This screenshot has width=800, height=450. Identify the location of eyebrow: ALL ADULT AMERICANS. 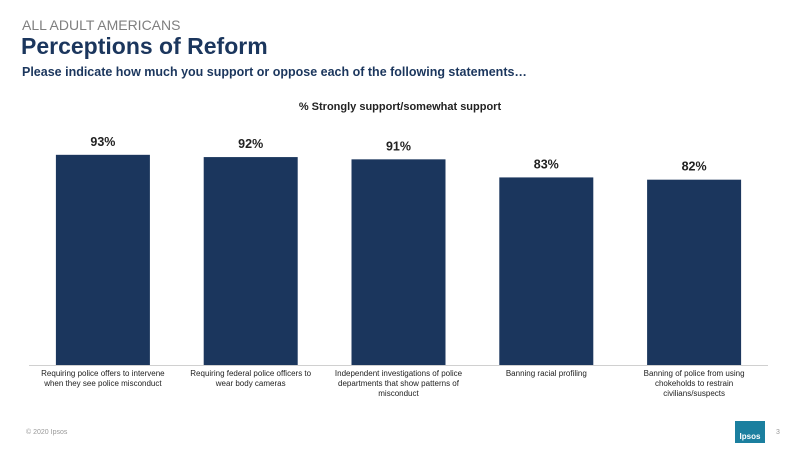
(101, 25).